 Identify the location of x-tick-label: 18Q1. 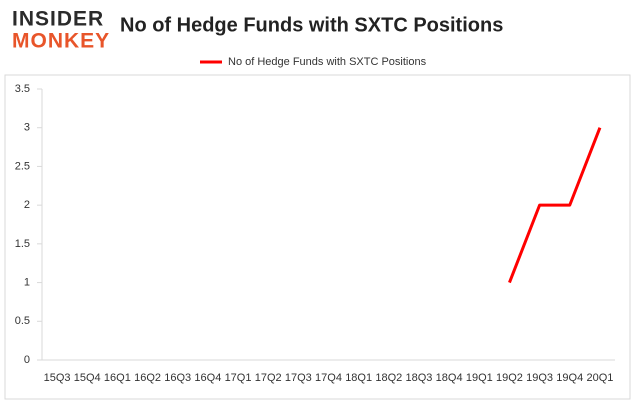
(358, 378).